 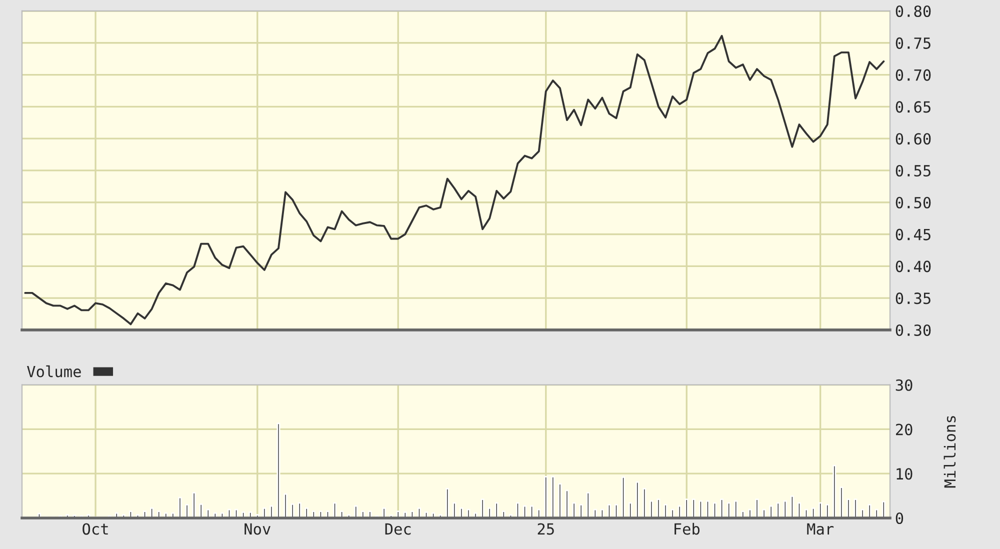 What do you see at coordinates (913, 298) in the screenshot?
I see `y-tick-label: 0.35` at bounding box center [913, 298].